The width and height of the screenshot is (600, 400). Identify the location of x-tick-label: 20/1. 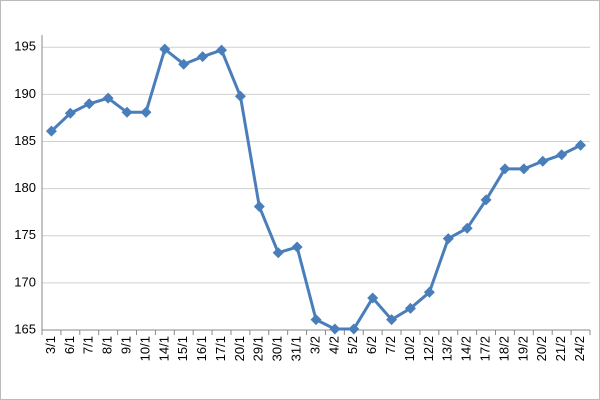
(239, 348).